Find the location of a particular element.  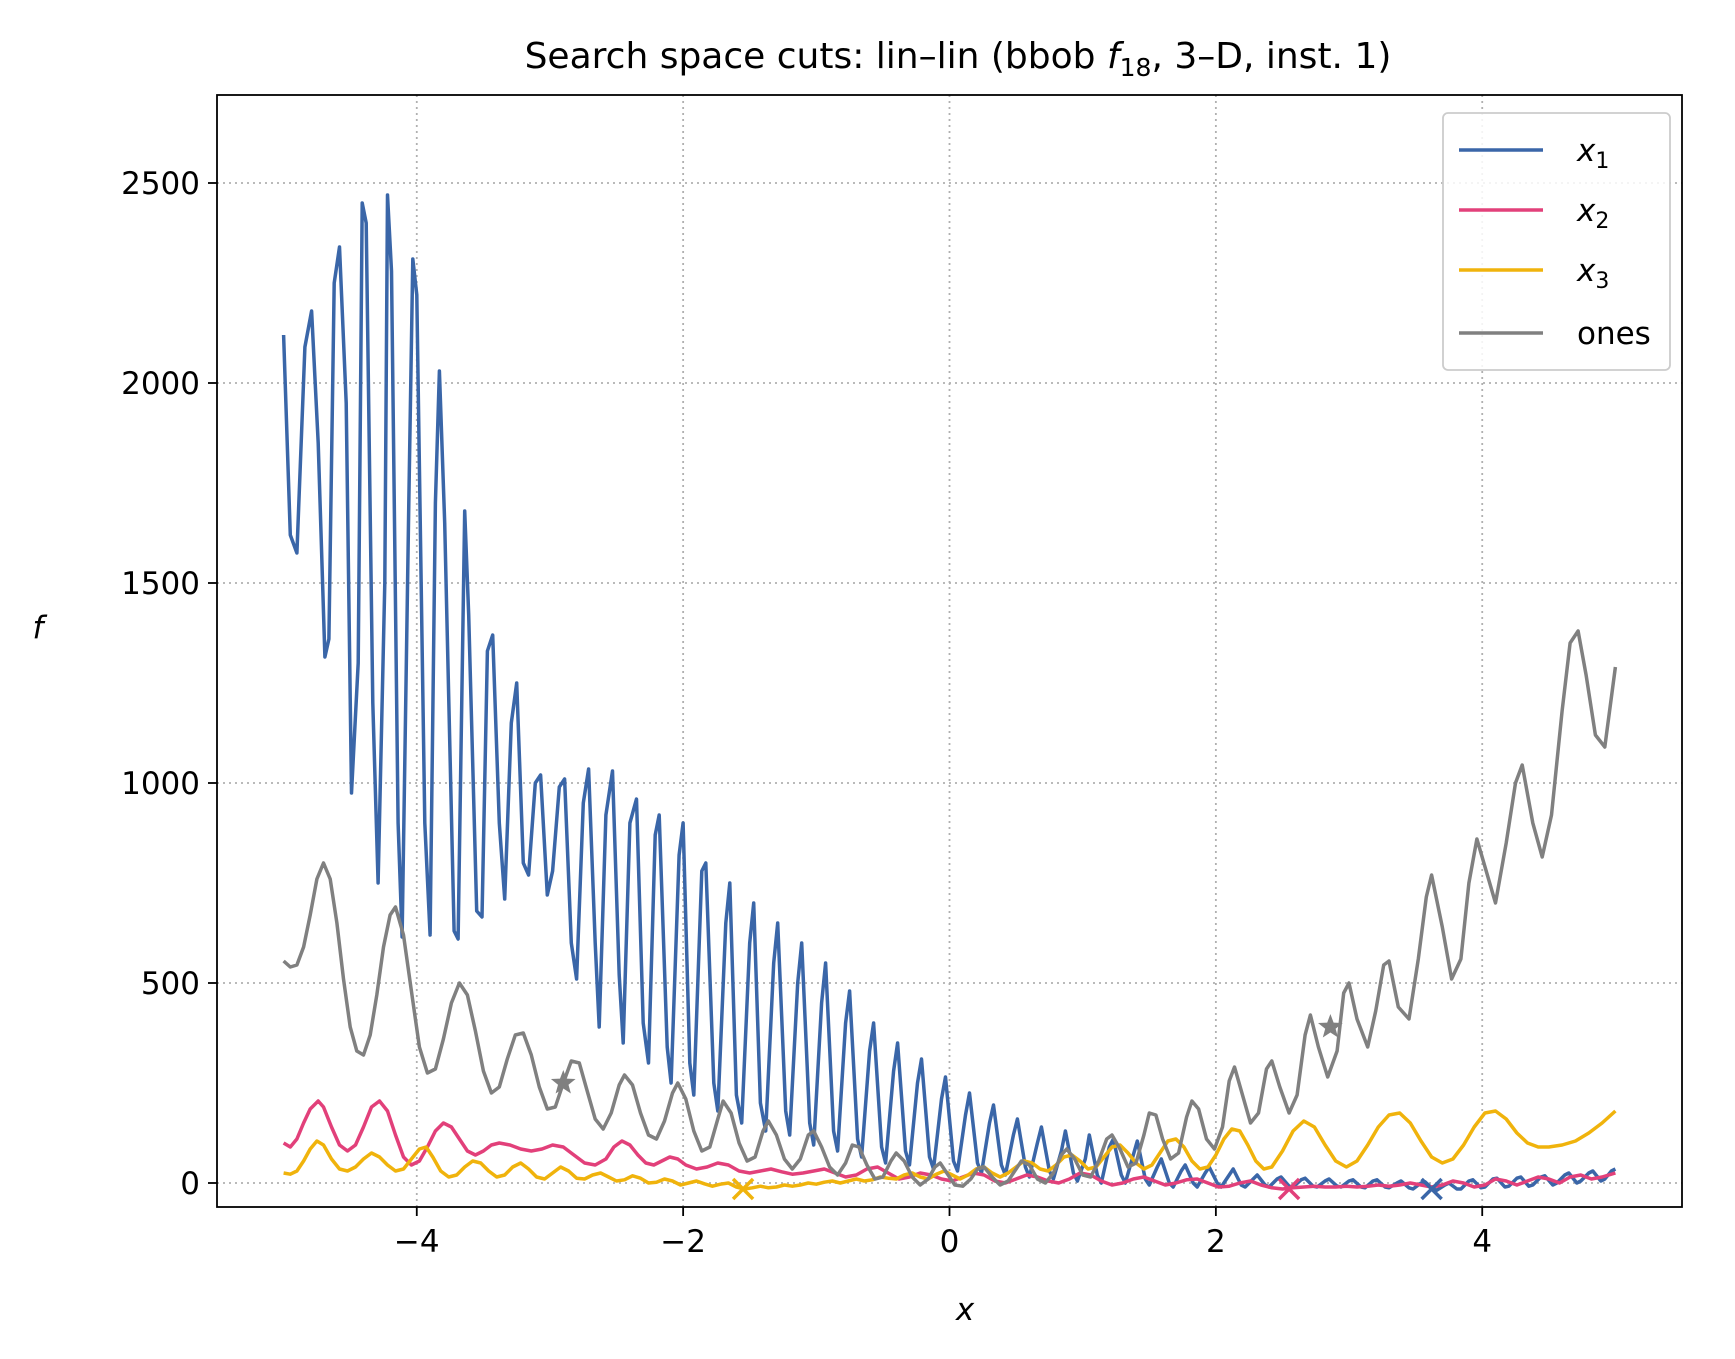

y-tick-label: 500 is located at coordinates (170, 984).